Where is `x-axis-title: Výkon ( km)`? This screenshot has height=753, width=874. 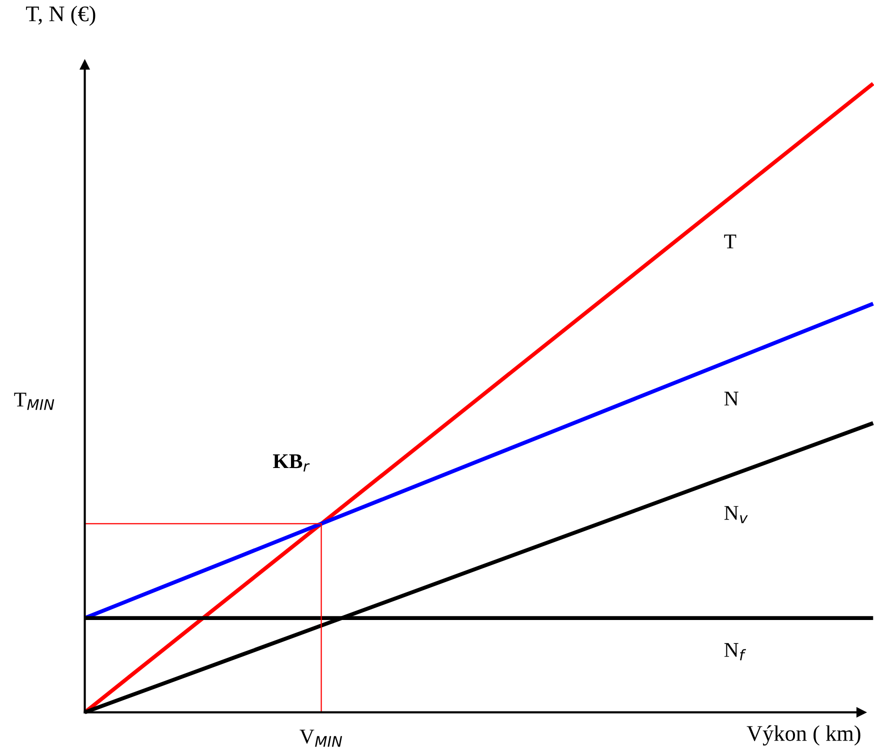 x-axis-title: Výkon ( km) is located at coordinates (803, 735).